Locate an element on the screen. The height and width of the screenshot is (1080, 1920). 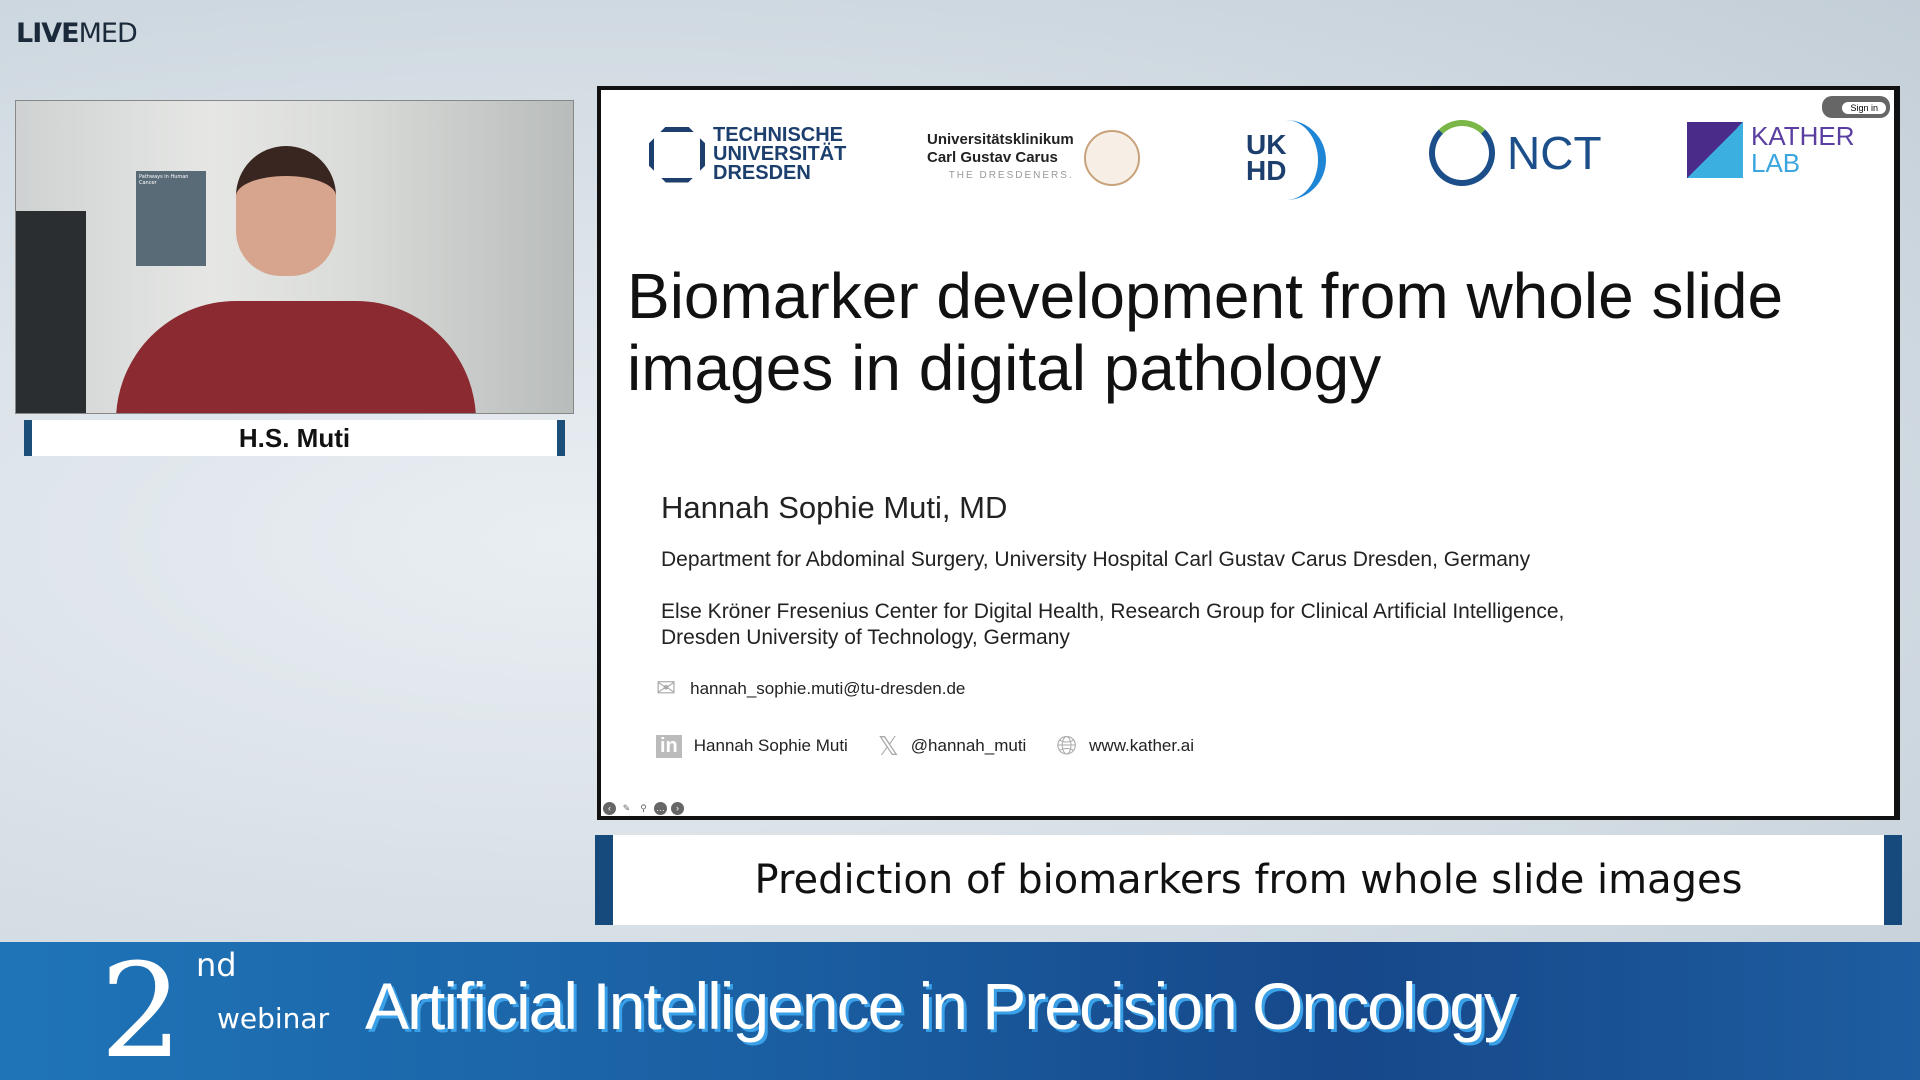
slide-controls: Sign in is located at coordinates (1856, 107).